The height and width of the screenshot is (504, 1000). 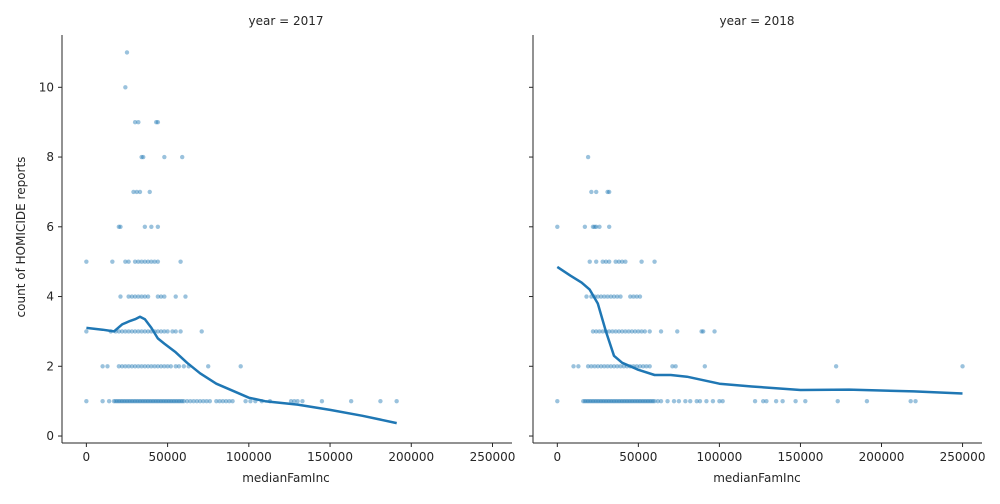 I want to click on x-tick-label: 0, so click(x=557, y=457).